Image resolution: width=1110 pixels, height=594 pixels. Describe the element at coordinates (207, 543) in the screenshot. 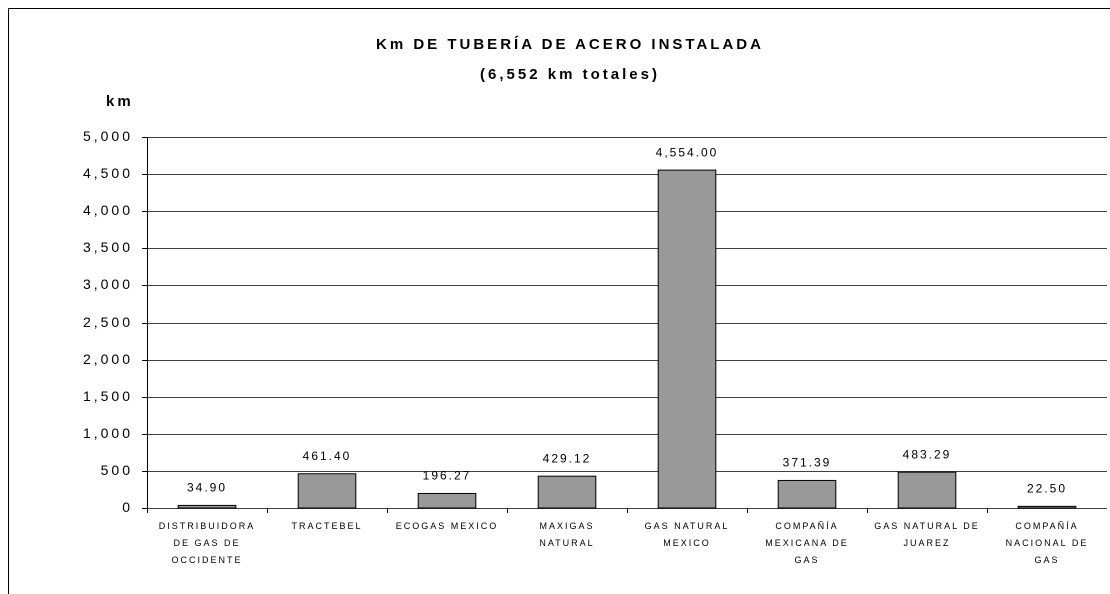

I see `x-tick-label: DISTRIBUIDORA DE GAS DE OCCIDENTE` at that location.